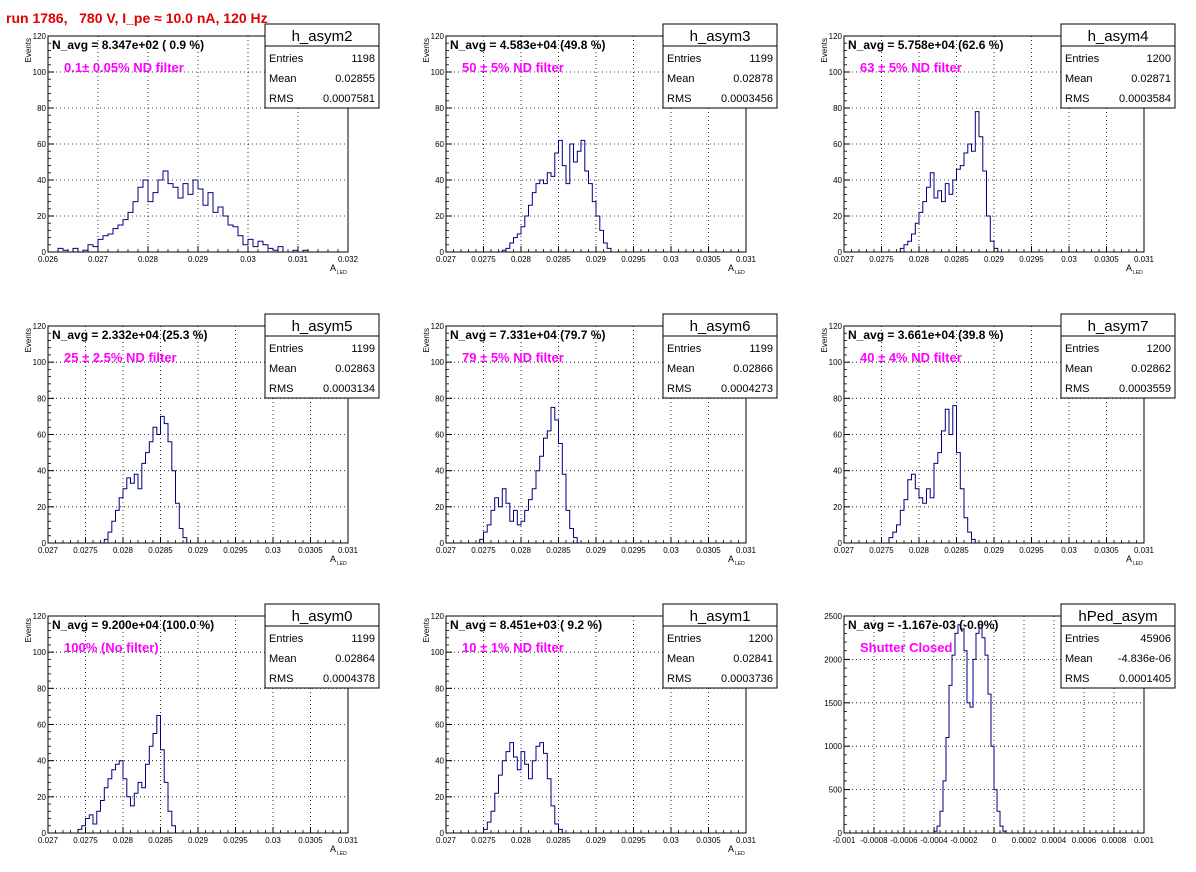  Describe the element at coordinates (911, 67) in the screenshot. I see `filter-annotation: 63 ± 5% ND filter` at that location.